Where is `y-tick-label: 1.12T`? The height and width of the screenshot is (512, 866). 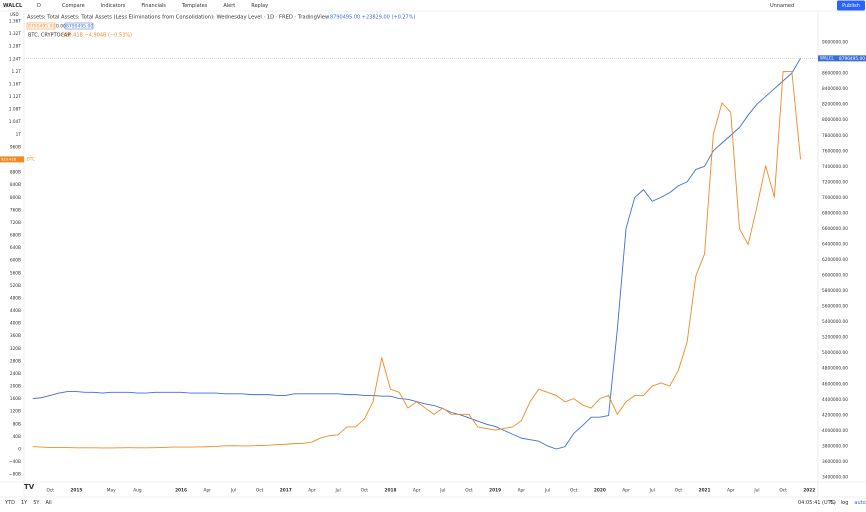 y-tick-label: 1.12T is located at coordinates (15, 97).